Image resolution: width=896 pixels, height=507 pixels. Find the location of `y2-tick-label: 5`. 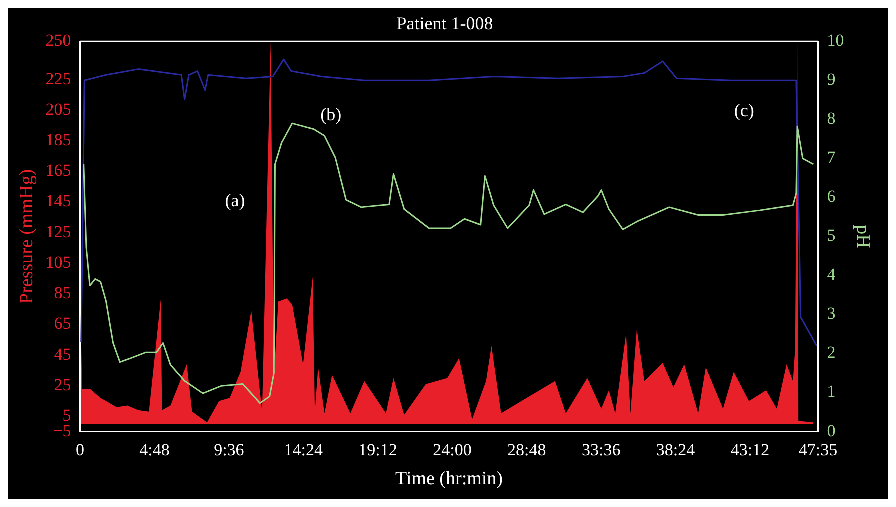

y2-tick-label: 5 is located at coordinates (831, 236).